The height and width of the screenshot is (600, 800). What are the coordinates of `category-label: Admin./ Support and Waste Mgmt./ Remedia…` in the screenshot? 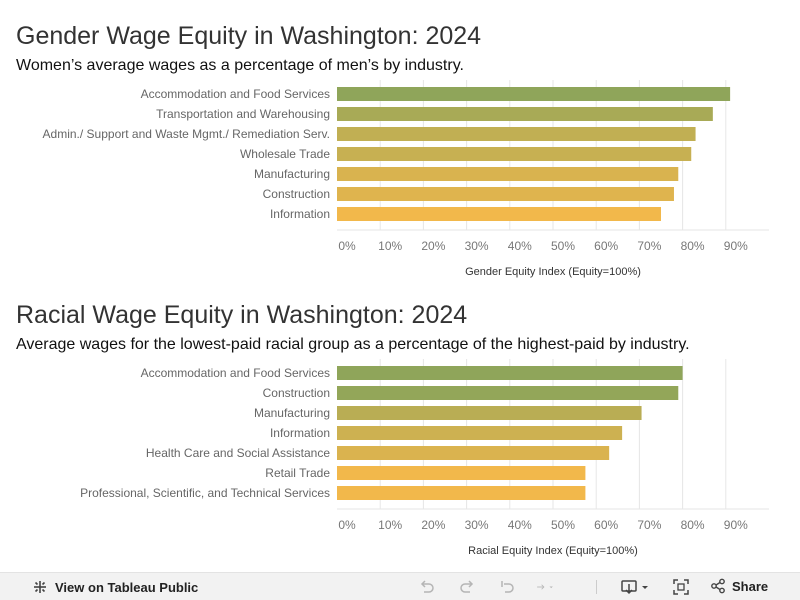 It's located at (186, 134).